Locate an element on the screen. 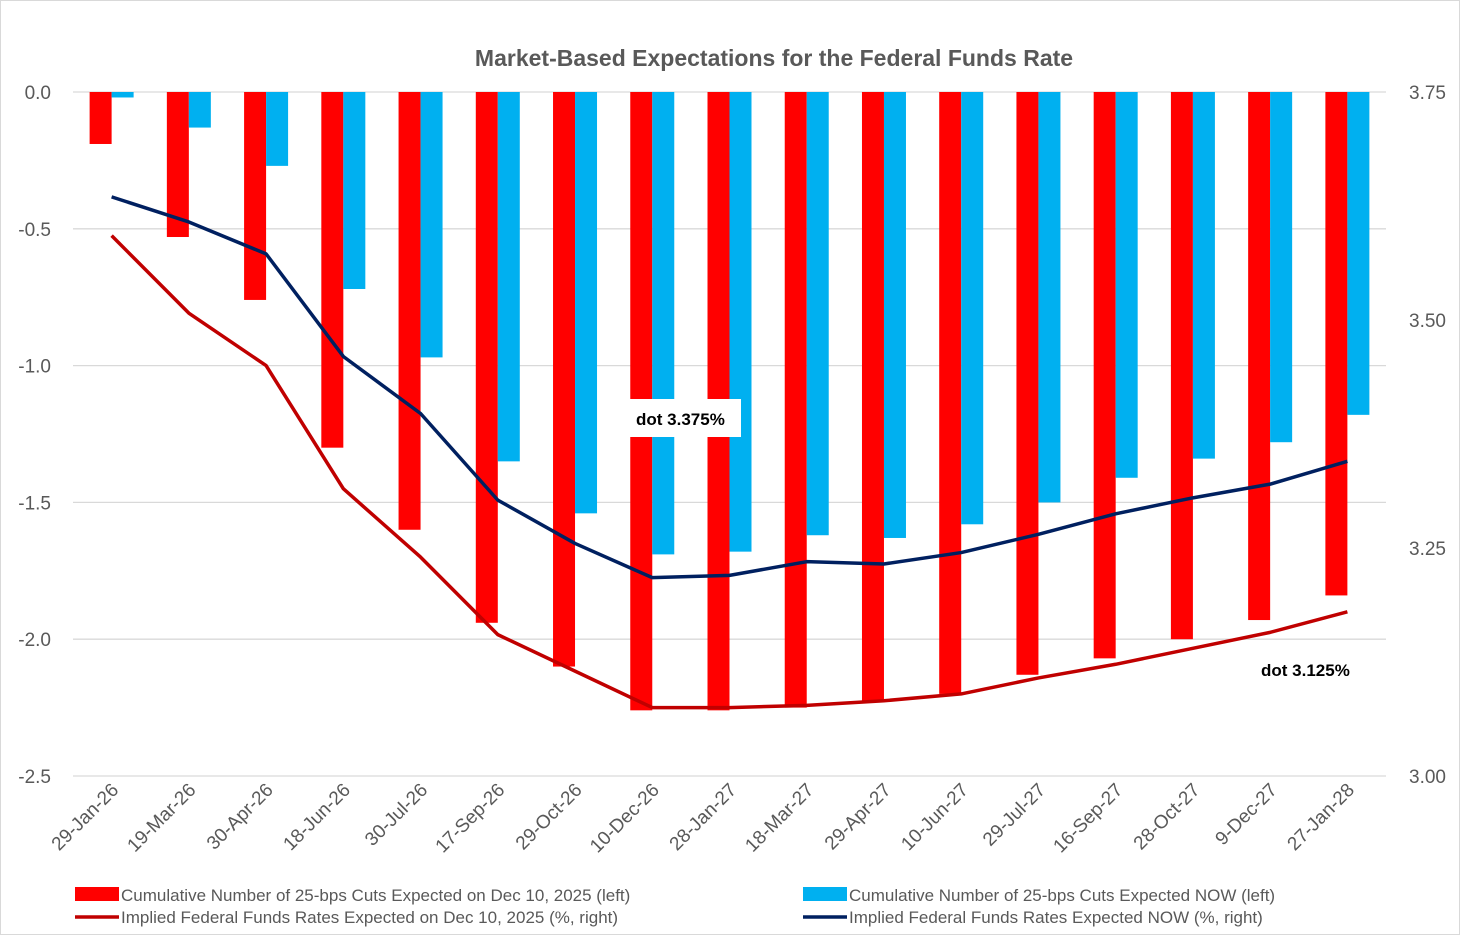 The height and width of the screenshot is (941, 1460). x-axis-tick-label: 29-Jan-26 is located at coordinates (85, 817).